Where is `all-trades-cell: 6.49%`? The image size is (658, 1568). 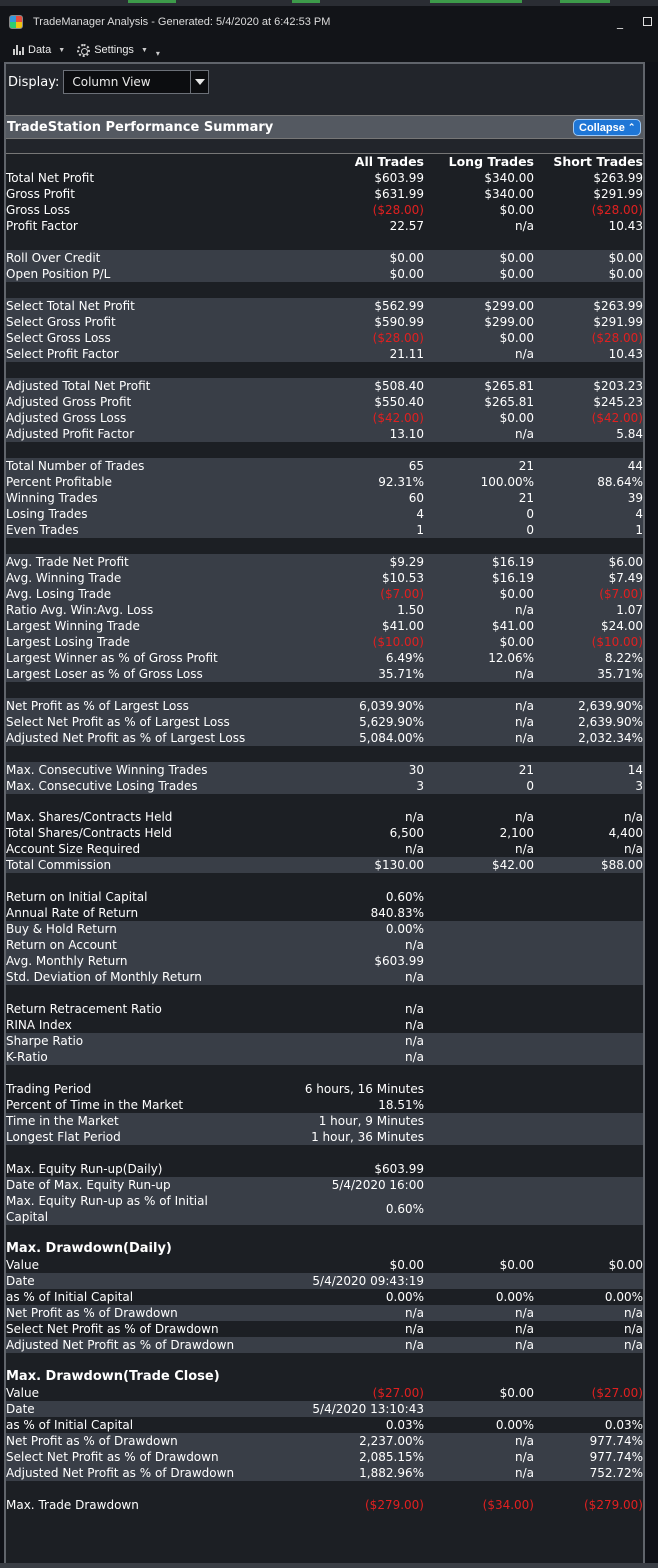
all-trades-cell: 6.49% is located at coordinates (404, 658).